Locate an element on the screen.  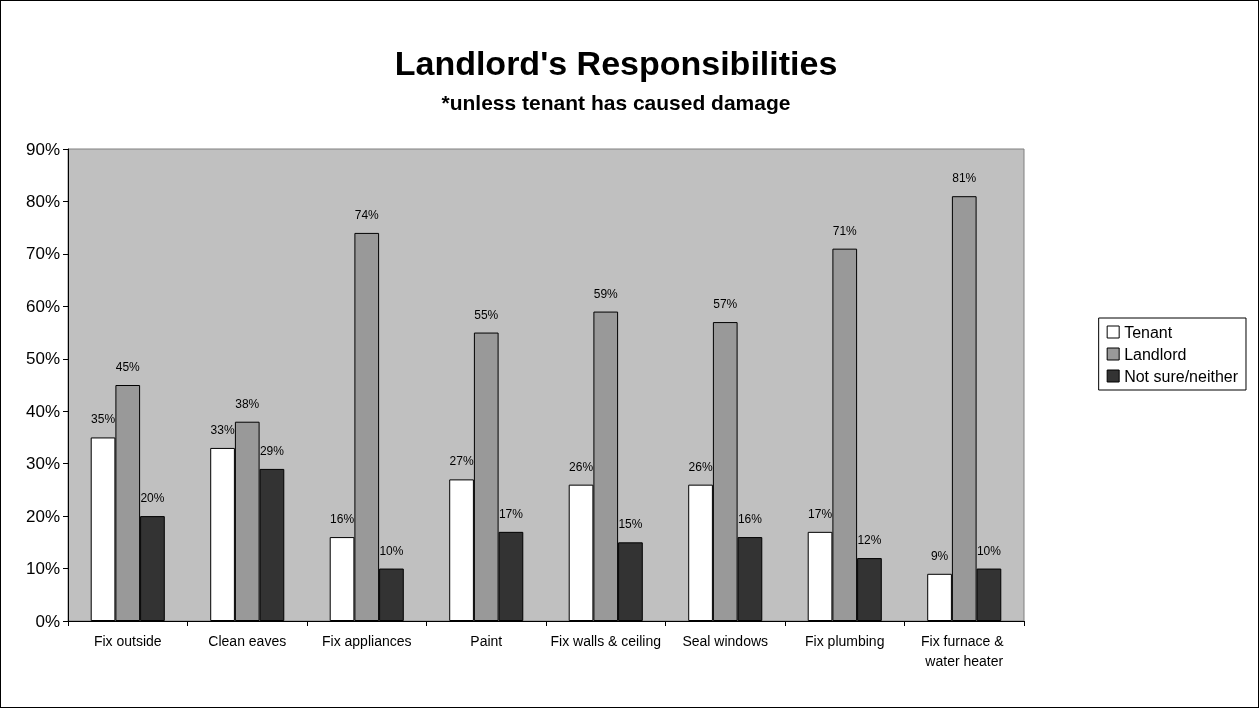
data-label: 29% is located at coordinates (272, 450).